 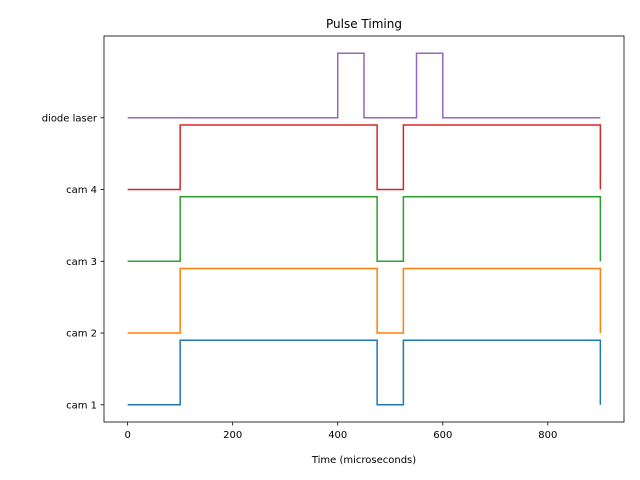 I want to click on y-tick-label: cam 3, so click(x=81, y=262).